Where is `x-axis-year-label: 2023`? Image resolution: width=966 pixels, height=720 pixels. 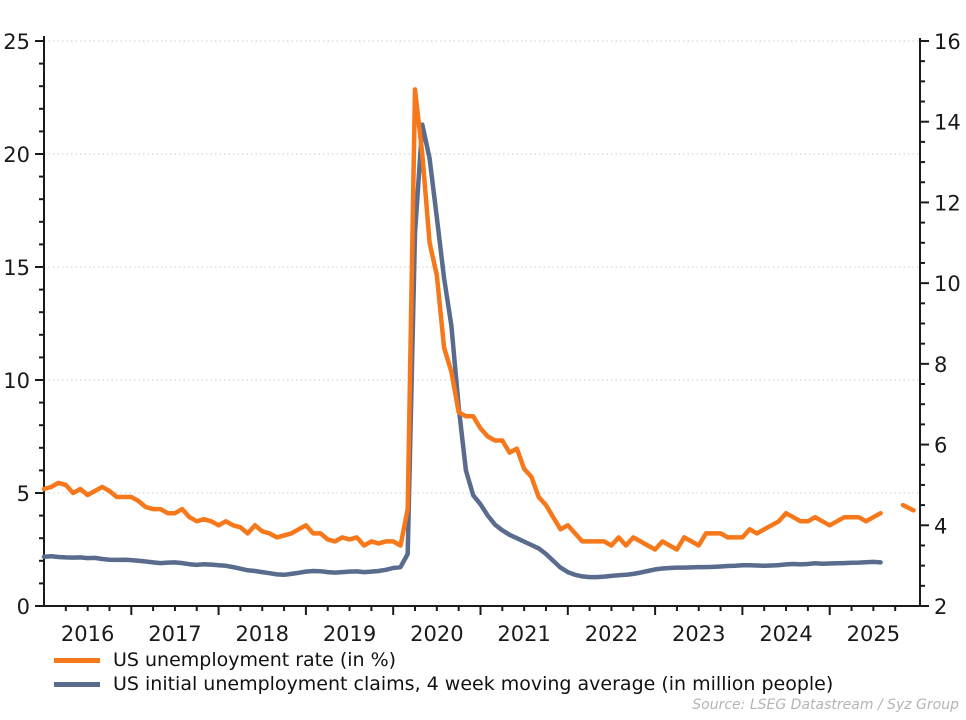
x-axis-year-label: 2023 is located at coordinates (698, 634).